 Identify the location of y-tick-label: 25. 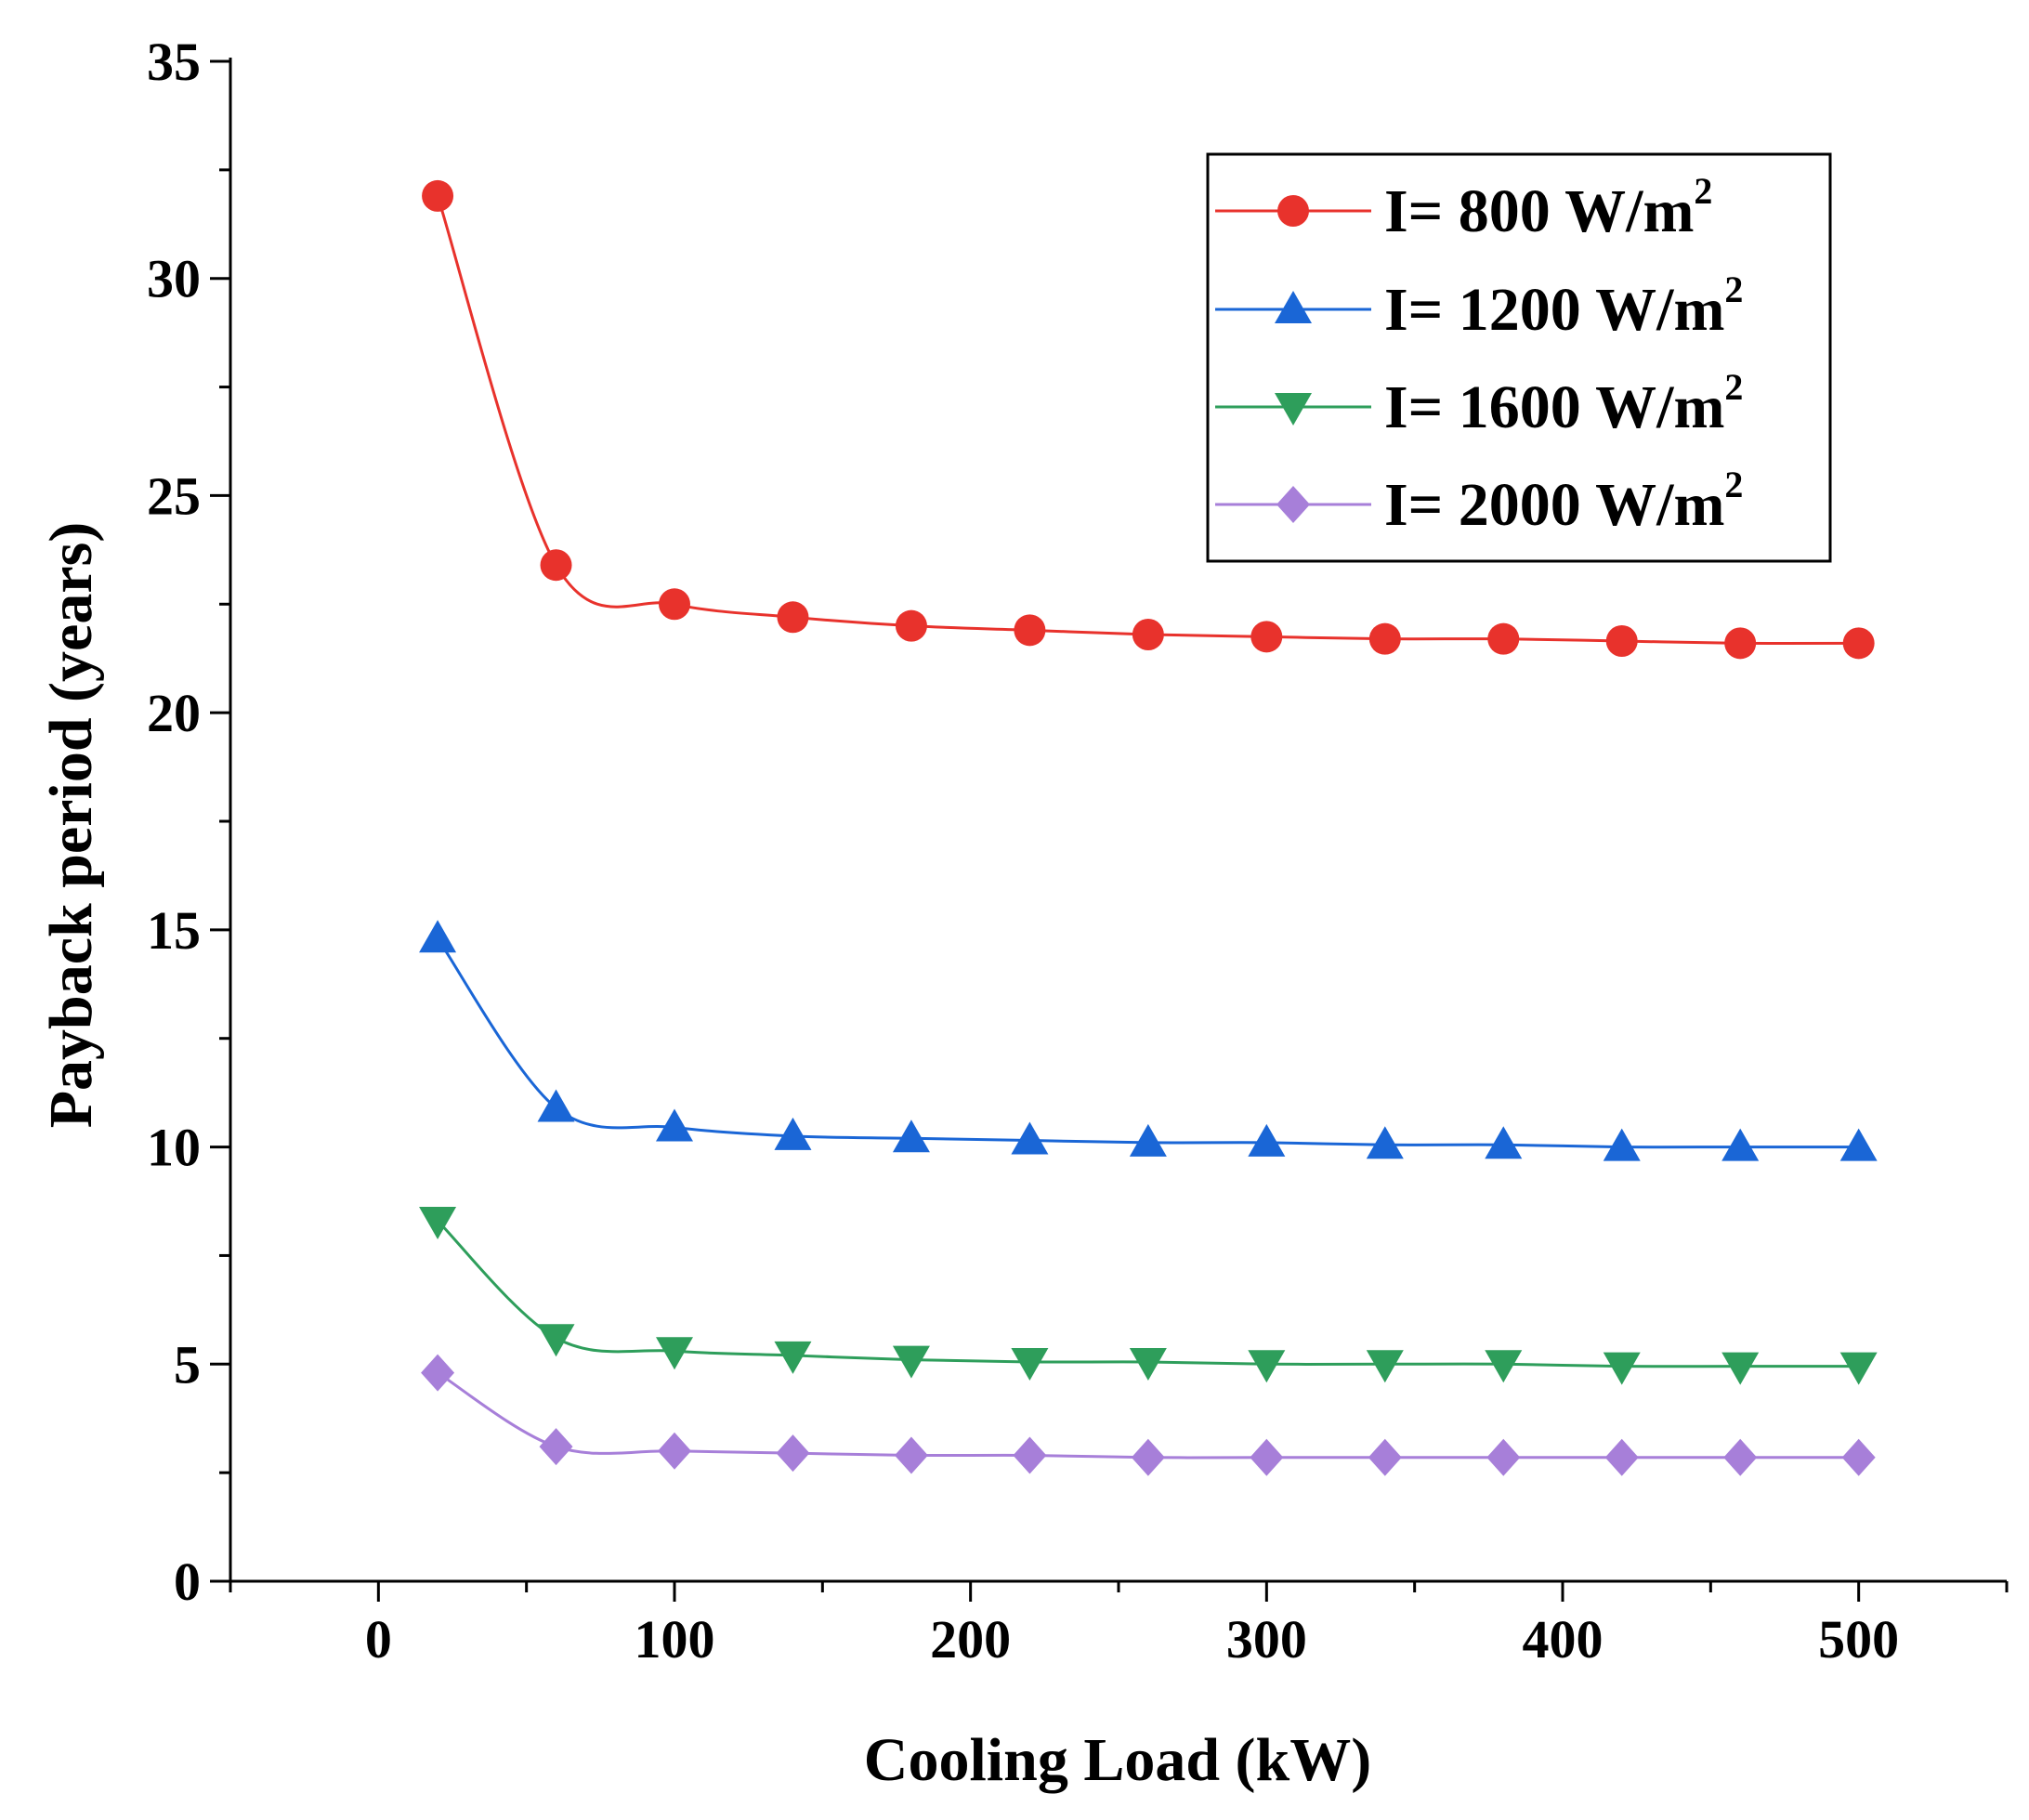
(174, 495).